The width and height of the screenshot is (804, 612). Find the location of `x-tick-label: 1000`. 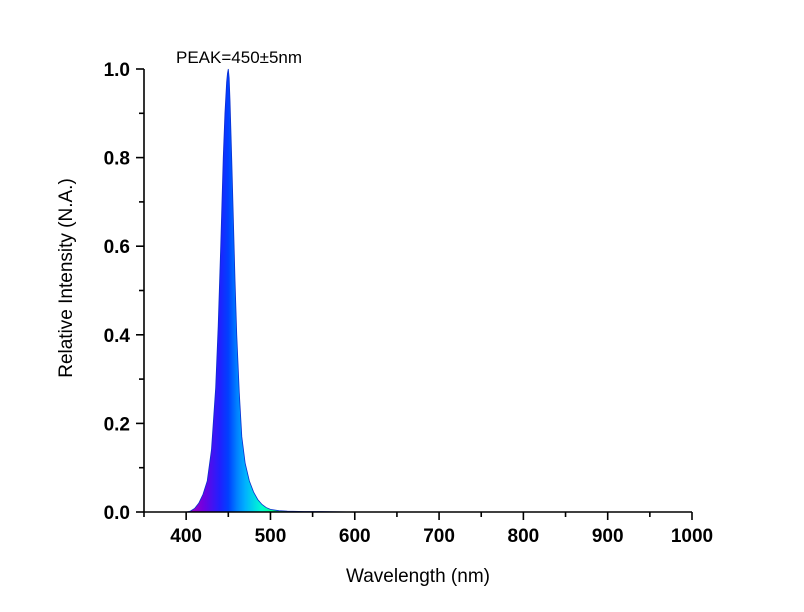

x-tick-label: 1000 is located at coordinates (692, 536).